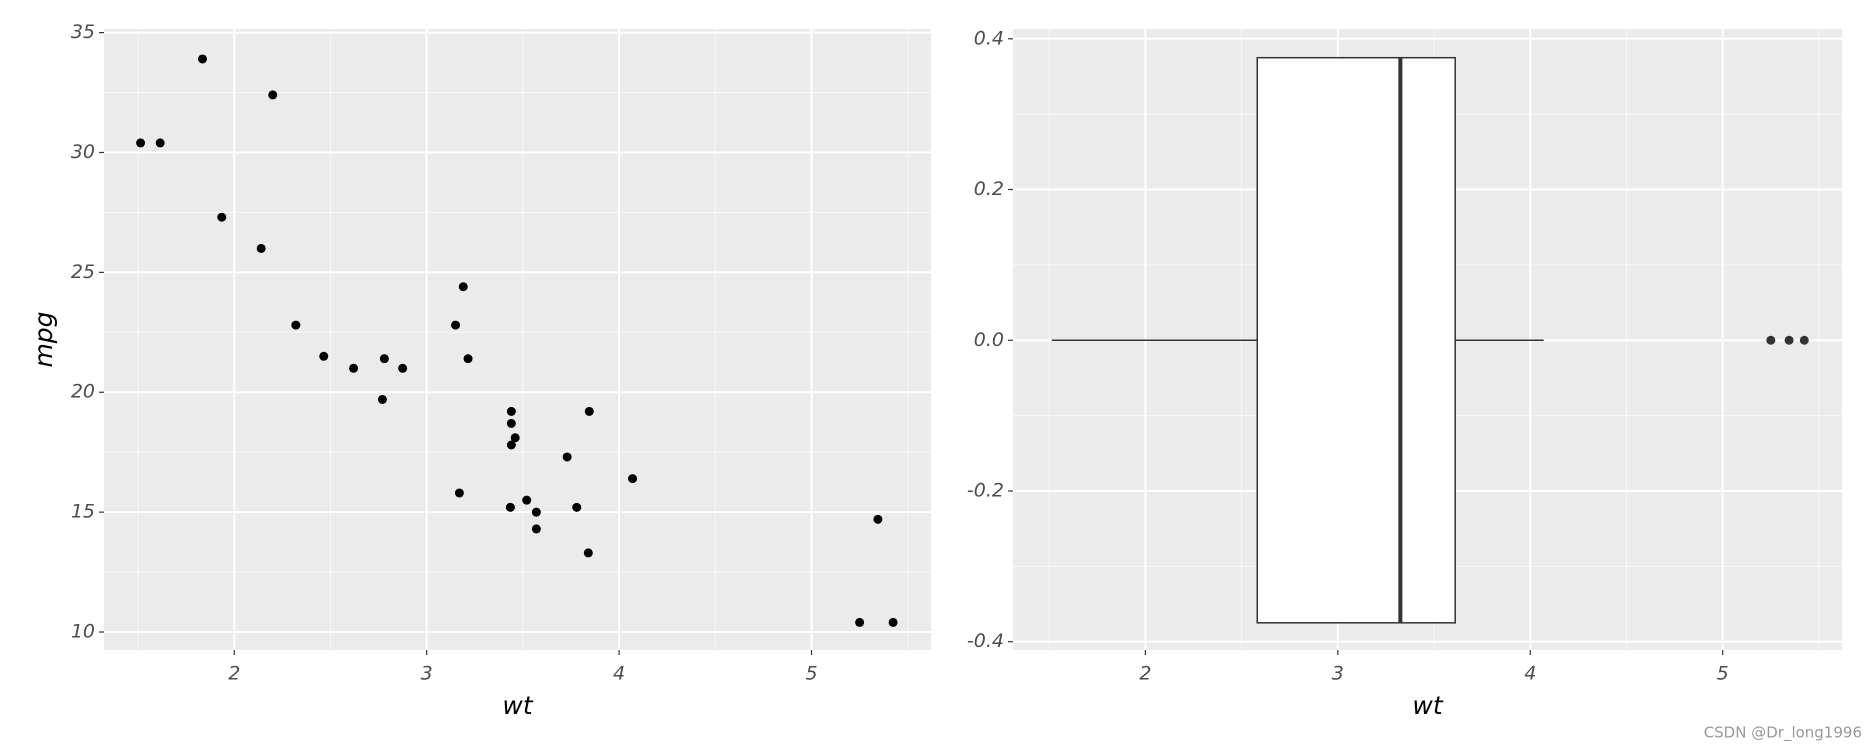  What do you see at coordinates (985, 490) in the screenshot?
I see `y-tick-label: -0.2` at bounding box center [985, 490].